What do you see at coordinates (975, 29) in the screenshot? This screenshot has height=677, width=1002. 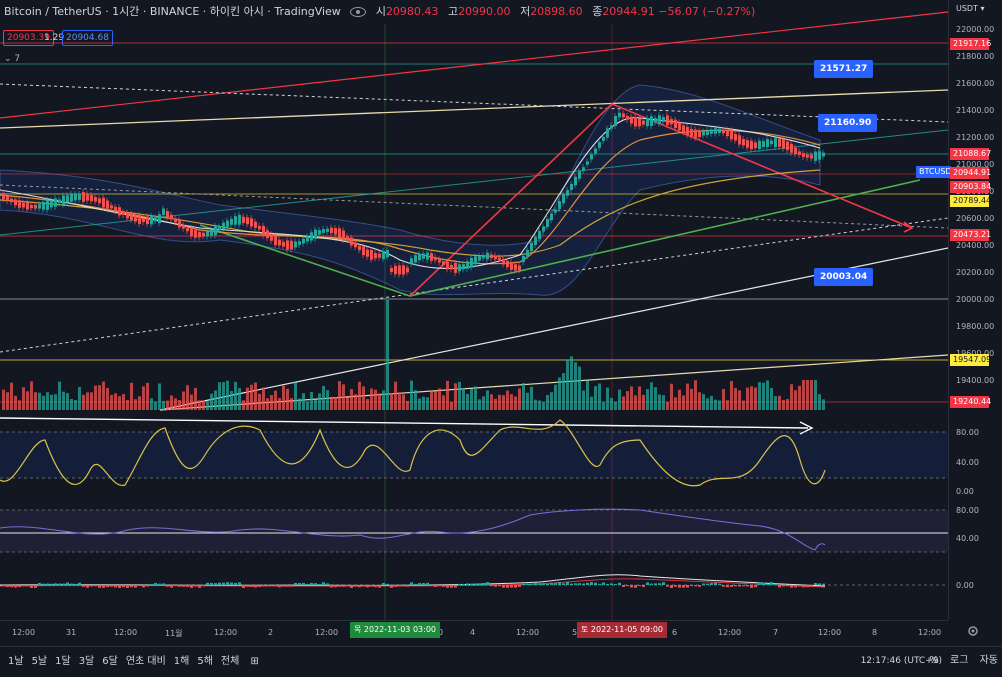 I see `price-tick: 22000.00` at bounding box center [975, 29].